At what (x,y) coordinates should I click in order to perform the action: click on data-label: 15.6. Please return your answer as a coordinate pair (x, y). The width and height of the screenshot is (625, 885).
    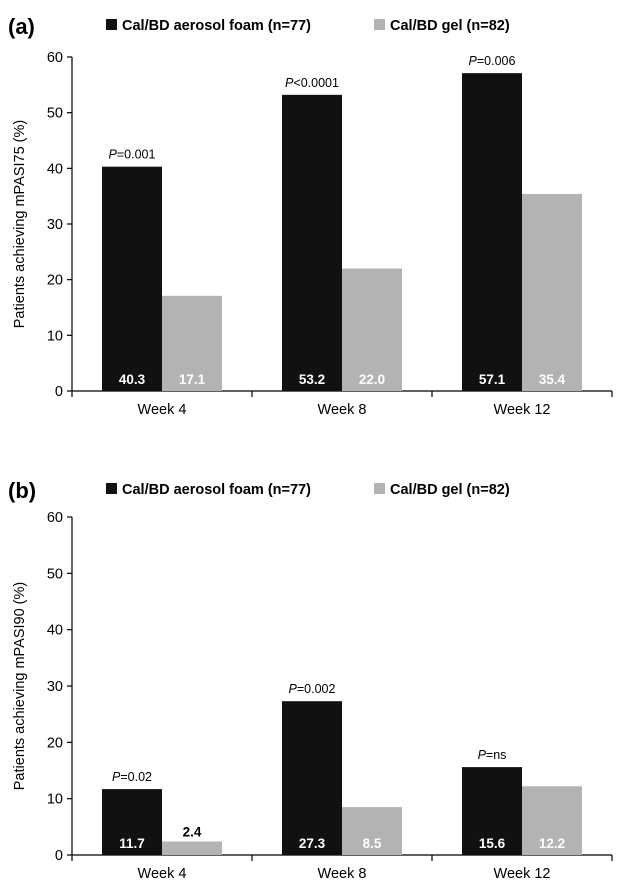
    Looking at the image, I should click on (492, 843).